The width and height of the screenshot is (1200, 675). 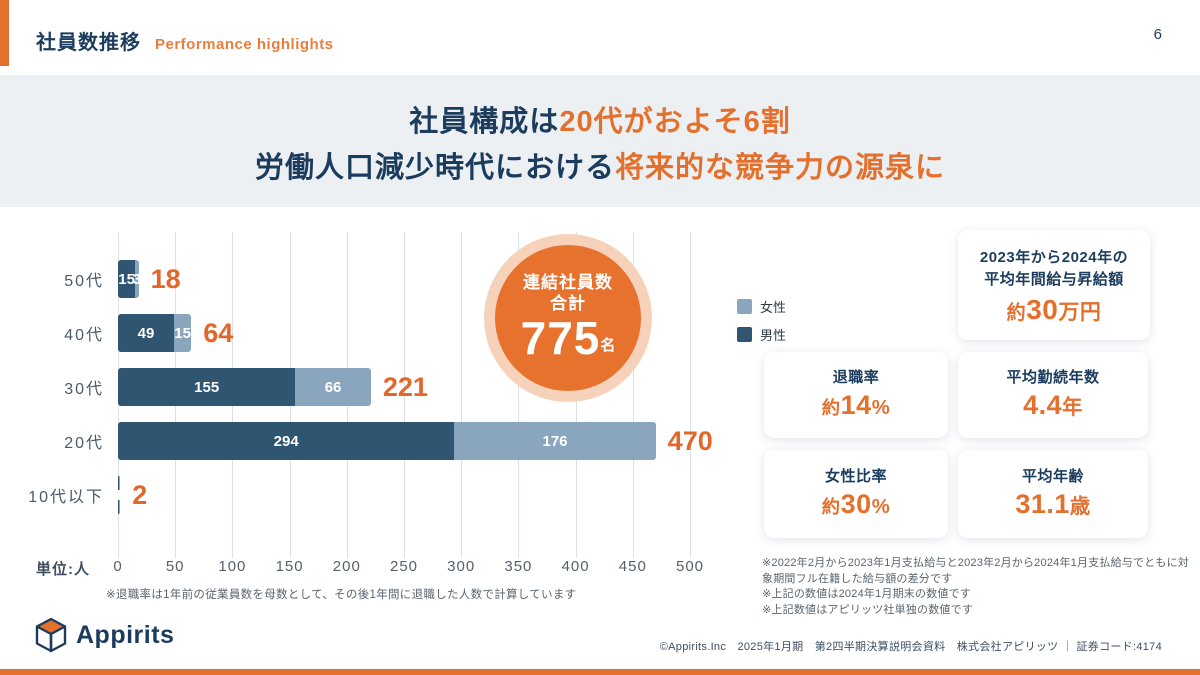 What do you see at coordinates (1052, 476) in the screenshot?
I see `stat-card-title: 平均年齢` at bounding box center [1052, 476].